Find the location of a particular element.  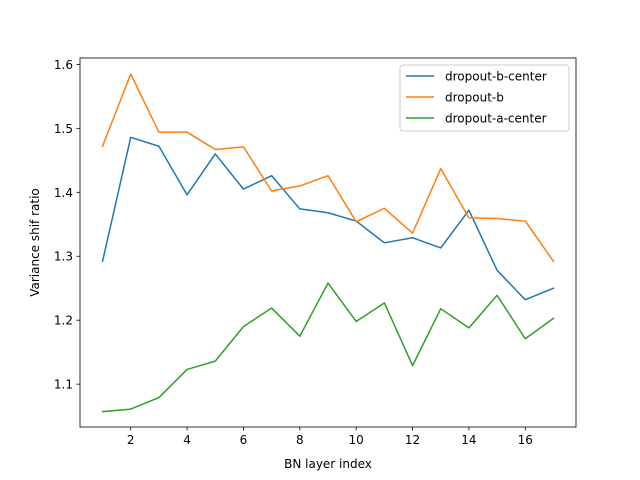

x-tick-label: 4 is located at coordinates (187, 440).